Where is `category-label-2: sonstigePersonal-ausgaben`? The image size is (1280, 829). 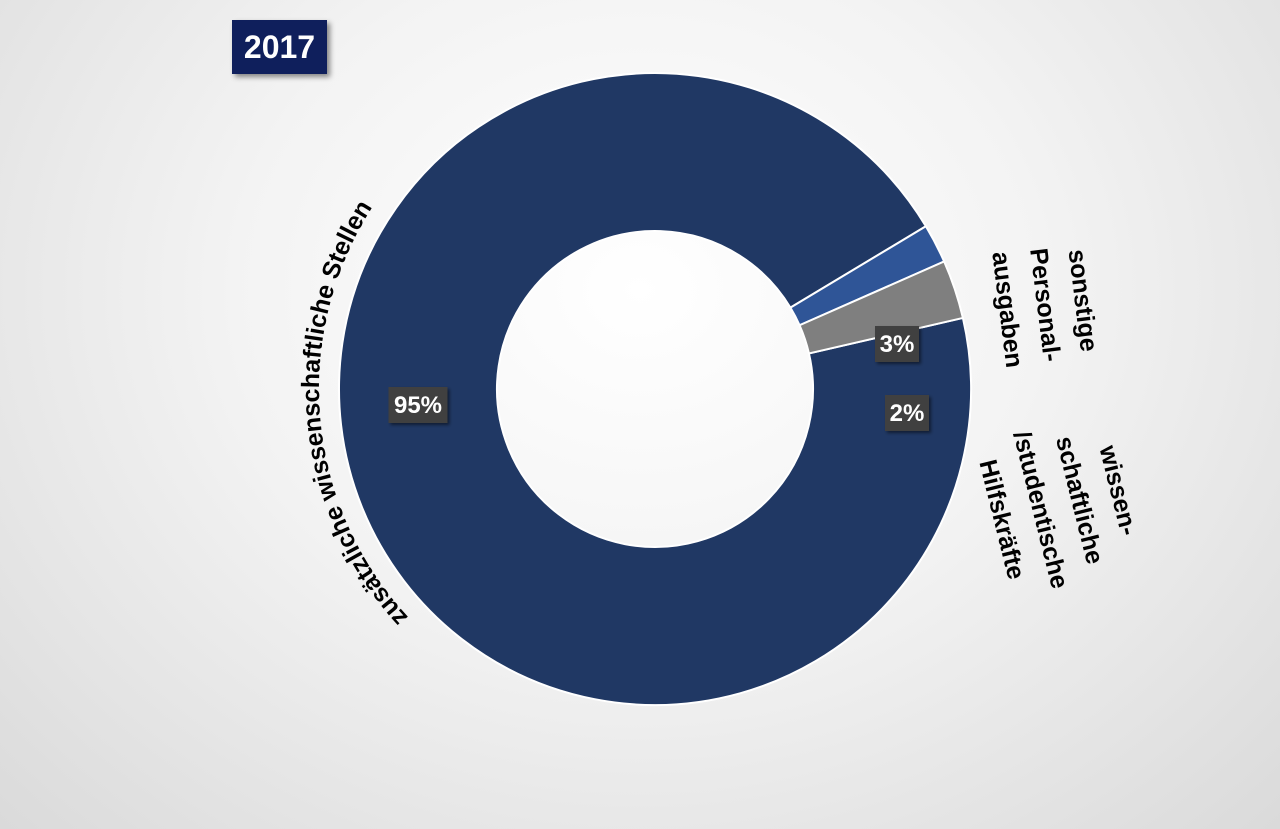
category-label-2: sonstigePersonal-ausgaben is located at coordinates (1044, 305).